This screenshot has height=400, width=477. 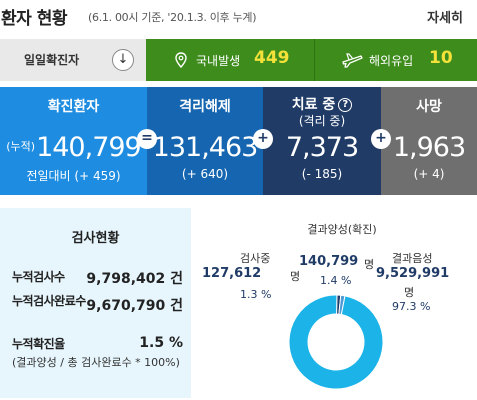 What do you see at coordinates (181, 60) in the screenshot?
I see `location-pin-icon` at bounding box center [181, 60].